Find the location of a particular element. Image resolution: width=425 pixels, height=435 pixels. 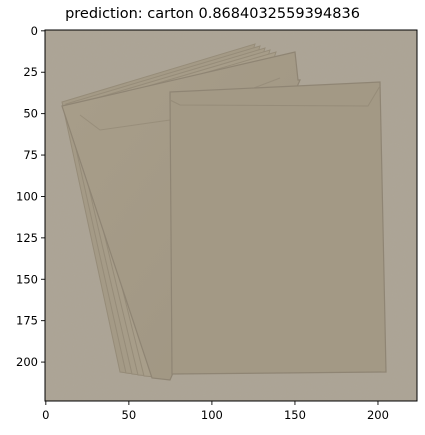

y-tick-label: 75 is located at coordinates (30, 155).